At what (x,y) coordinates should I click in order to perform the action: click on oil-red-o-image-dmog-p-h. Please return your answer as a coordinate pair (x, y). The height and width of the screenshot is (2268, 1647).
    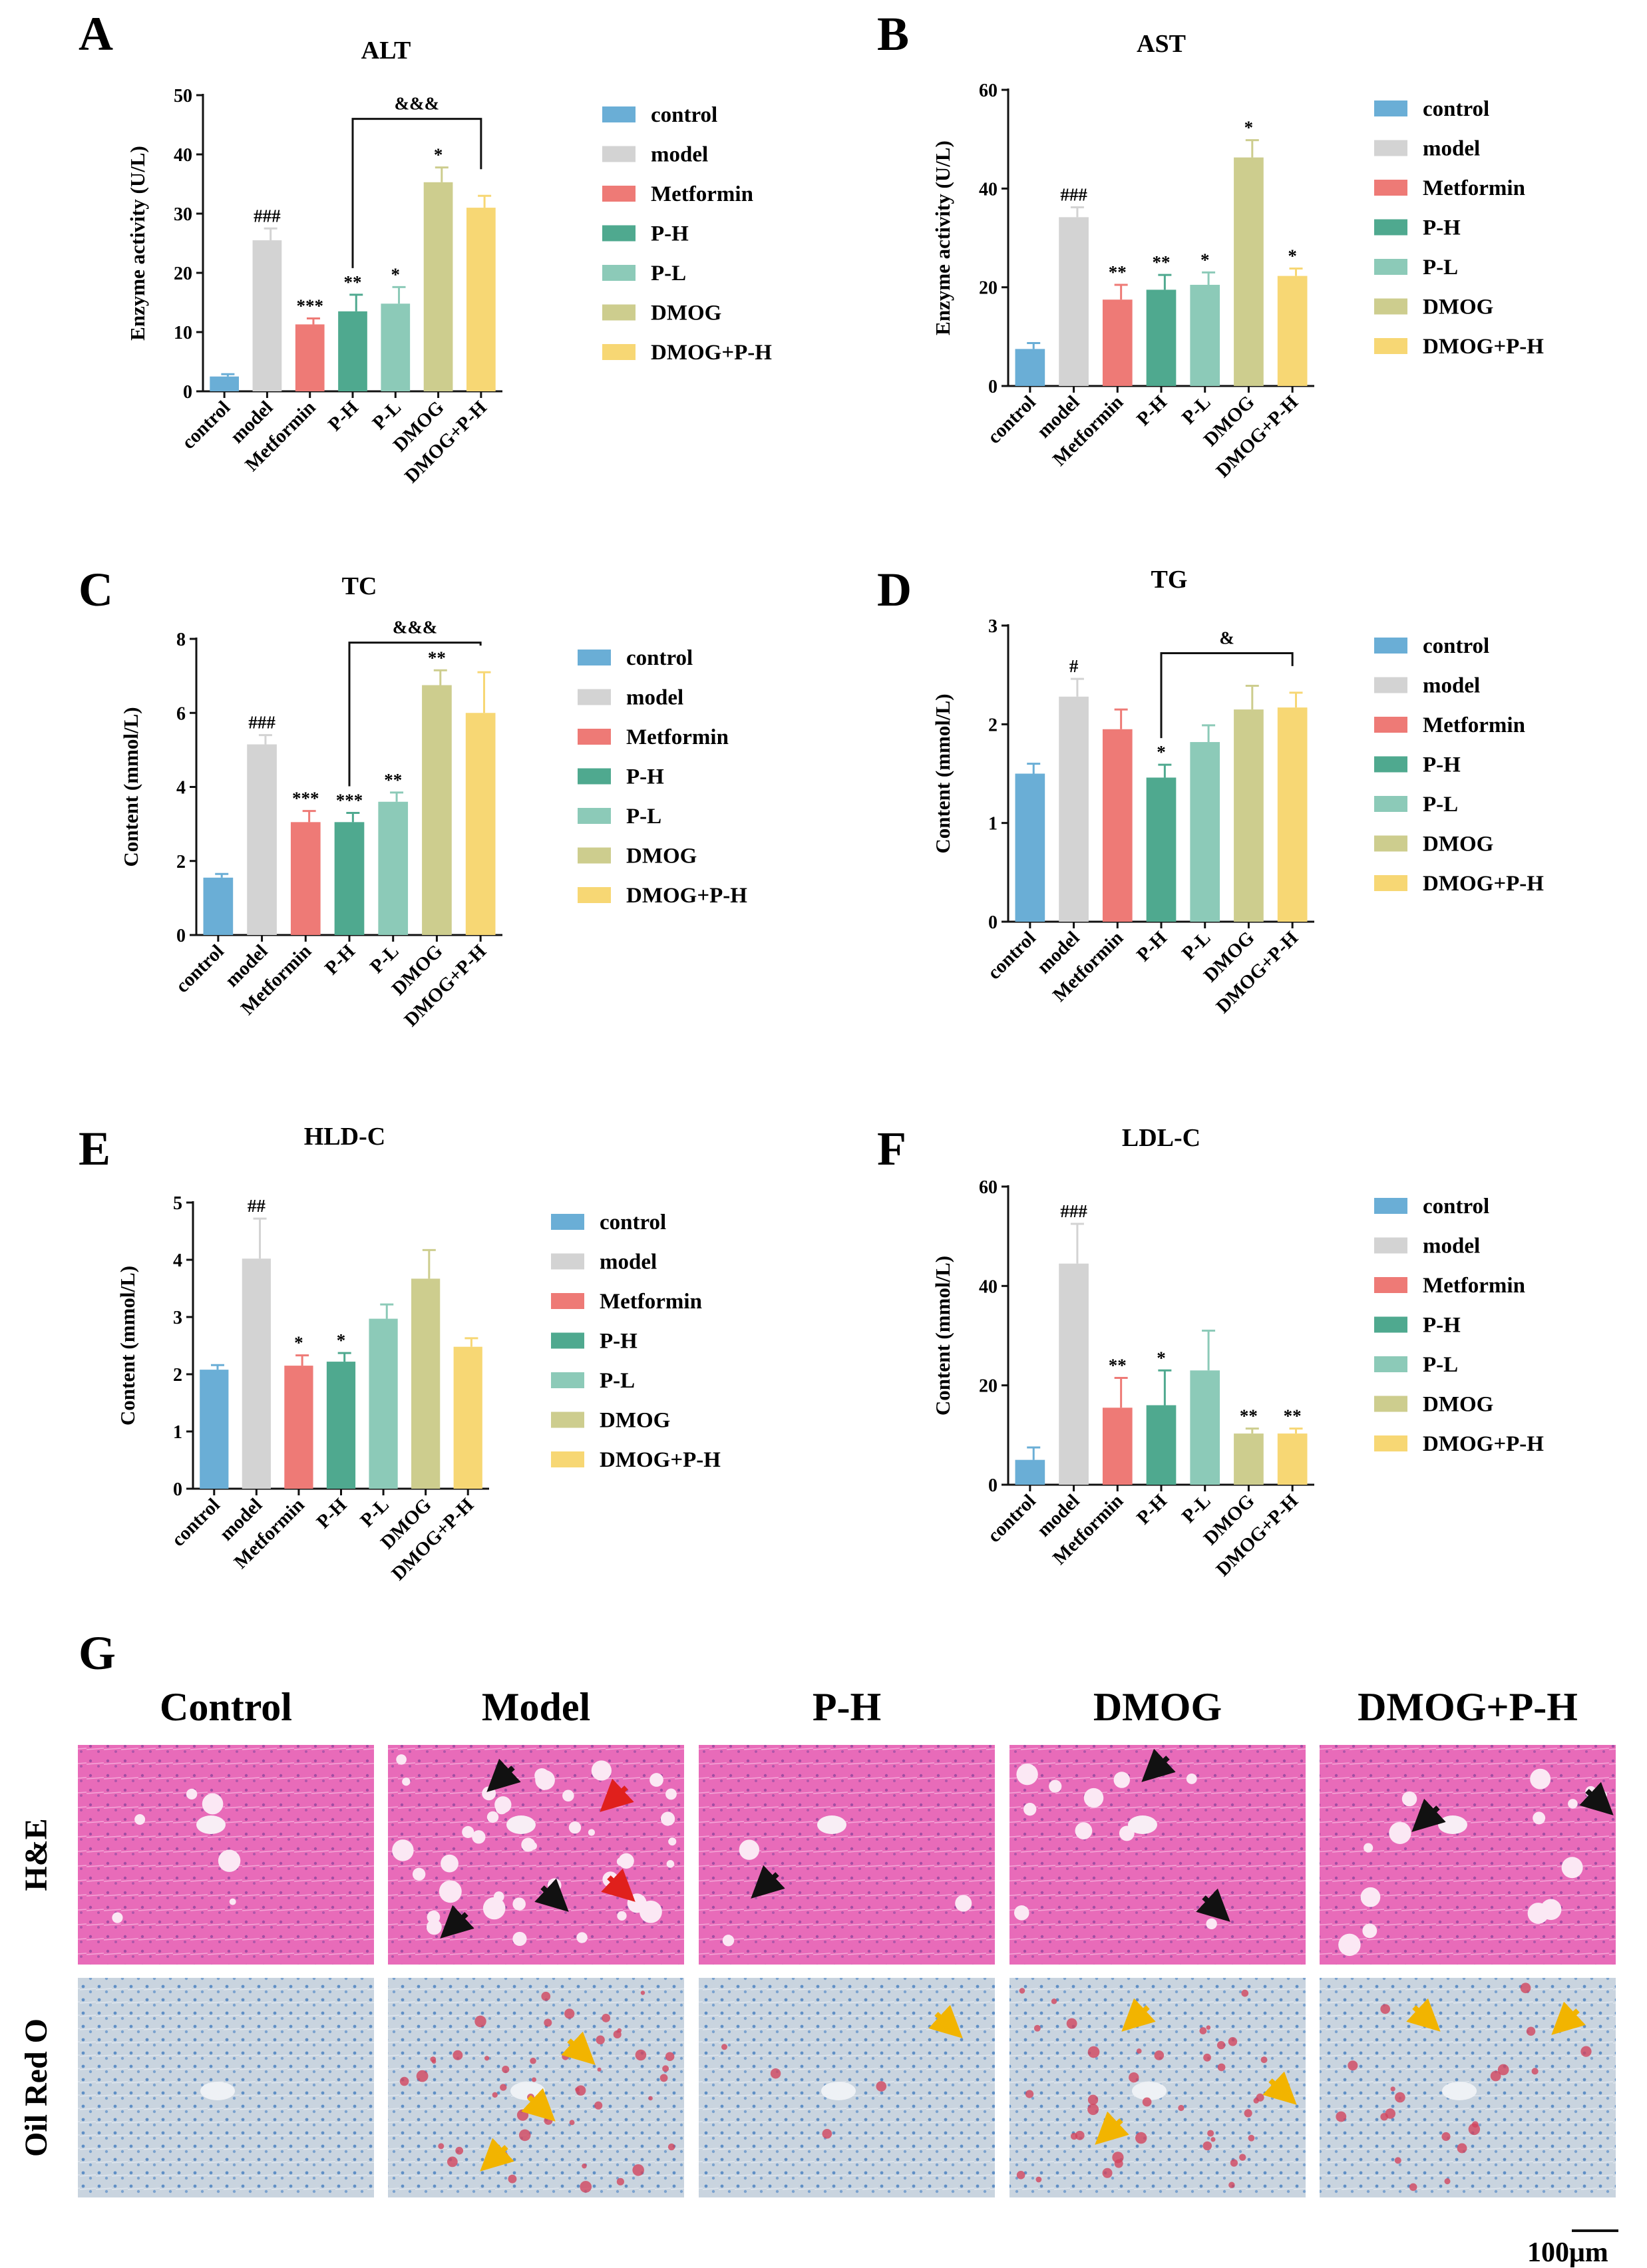
    Looking at the image, I should click on (1468, 2087).